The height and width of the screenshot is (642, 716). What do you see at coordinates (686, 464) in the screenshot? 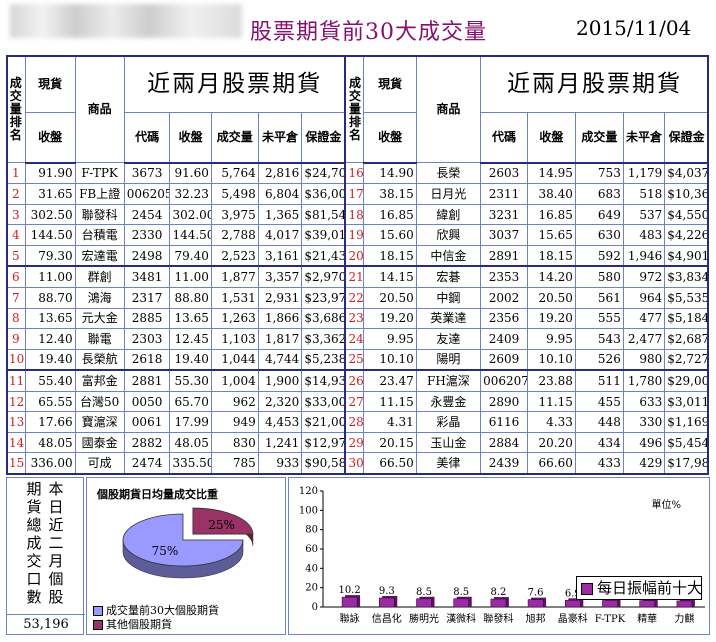
I see `margin-cell: $17,982` at bounding box center [686, 464].